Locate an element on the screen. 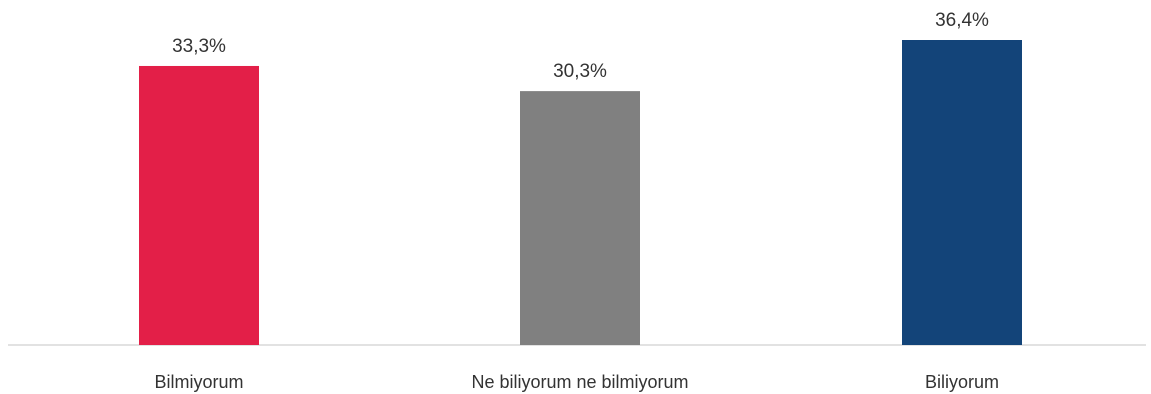  value-label-3: 36,4% is located at coordinates (962, 20).